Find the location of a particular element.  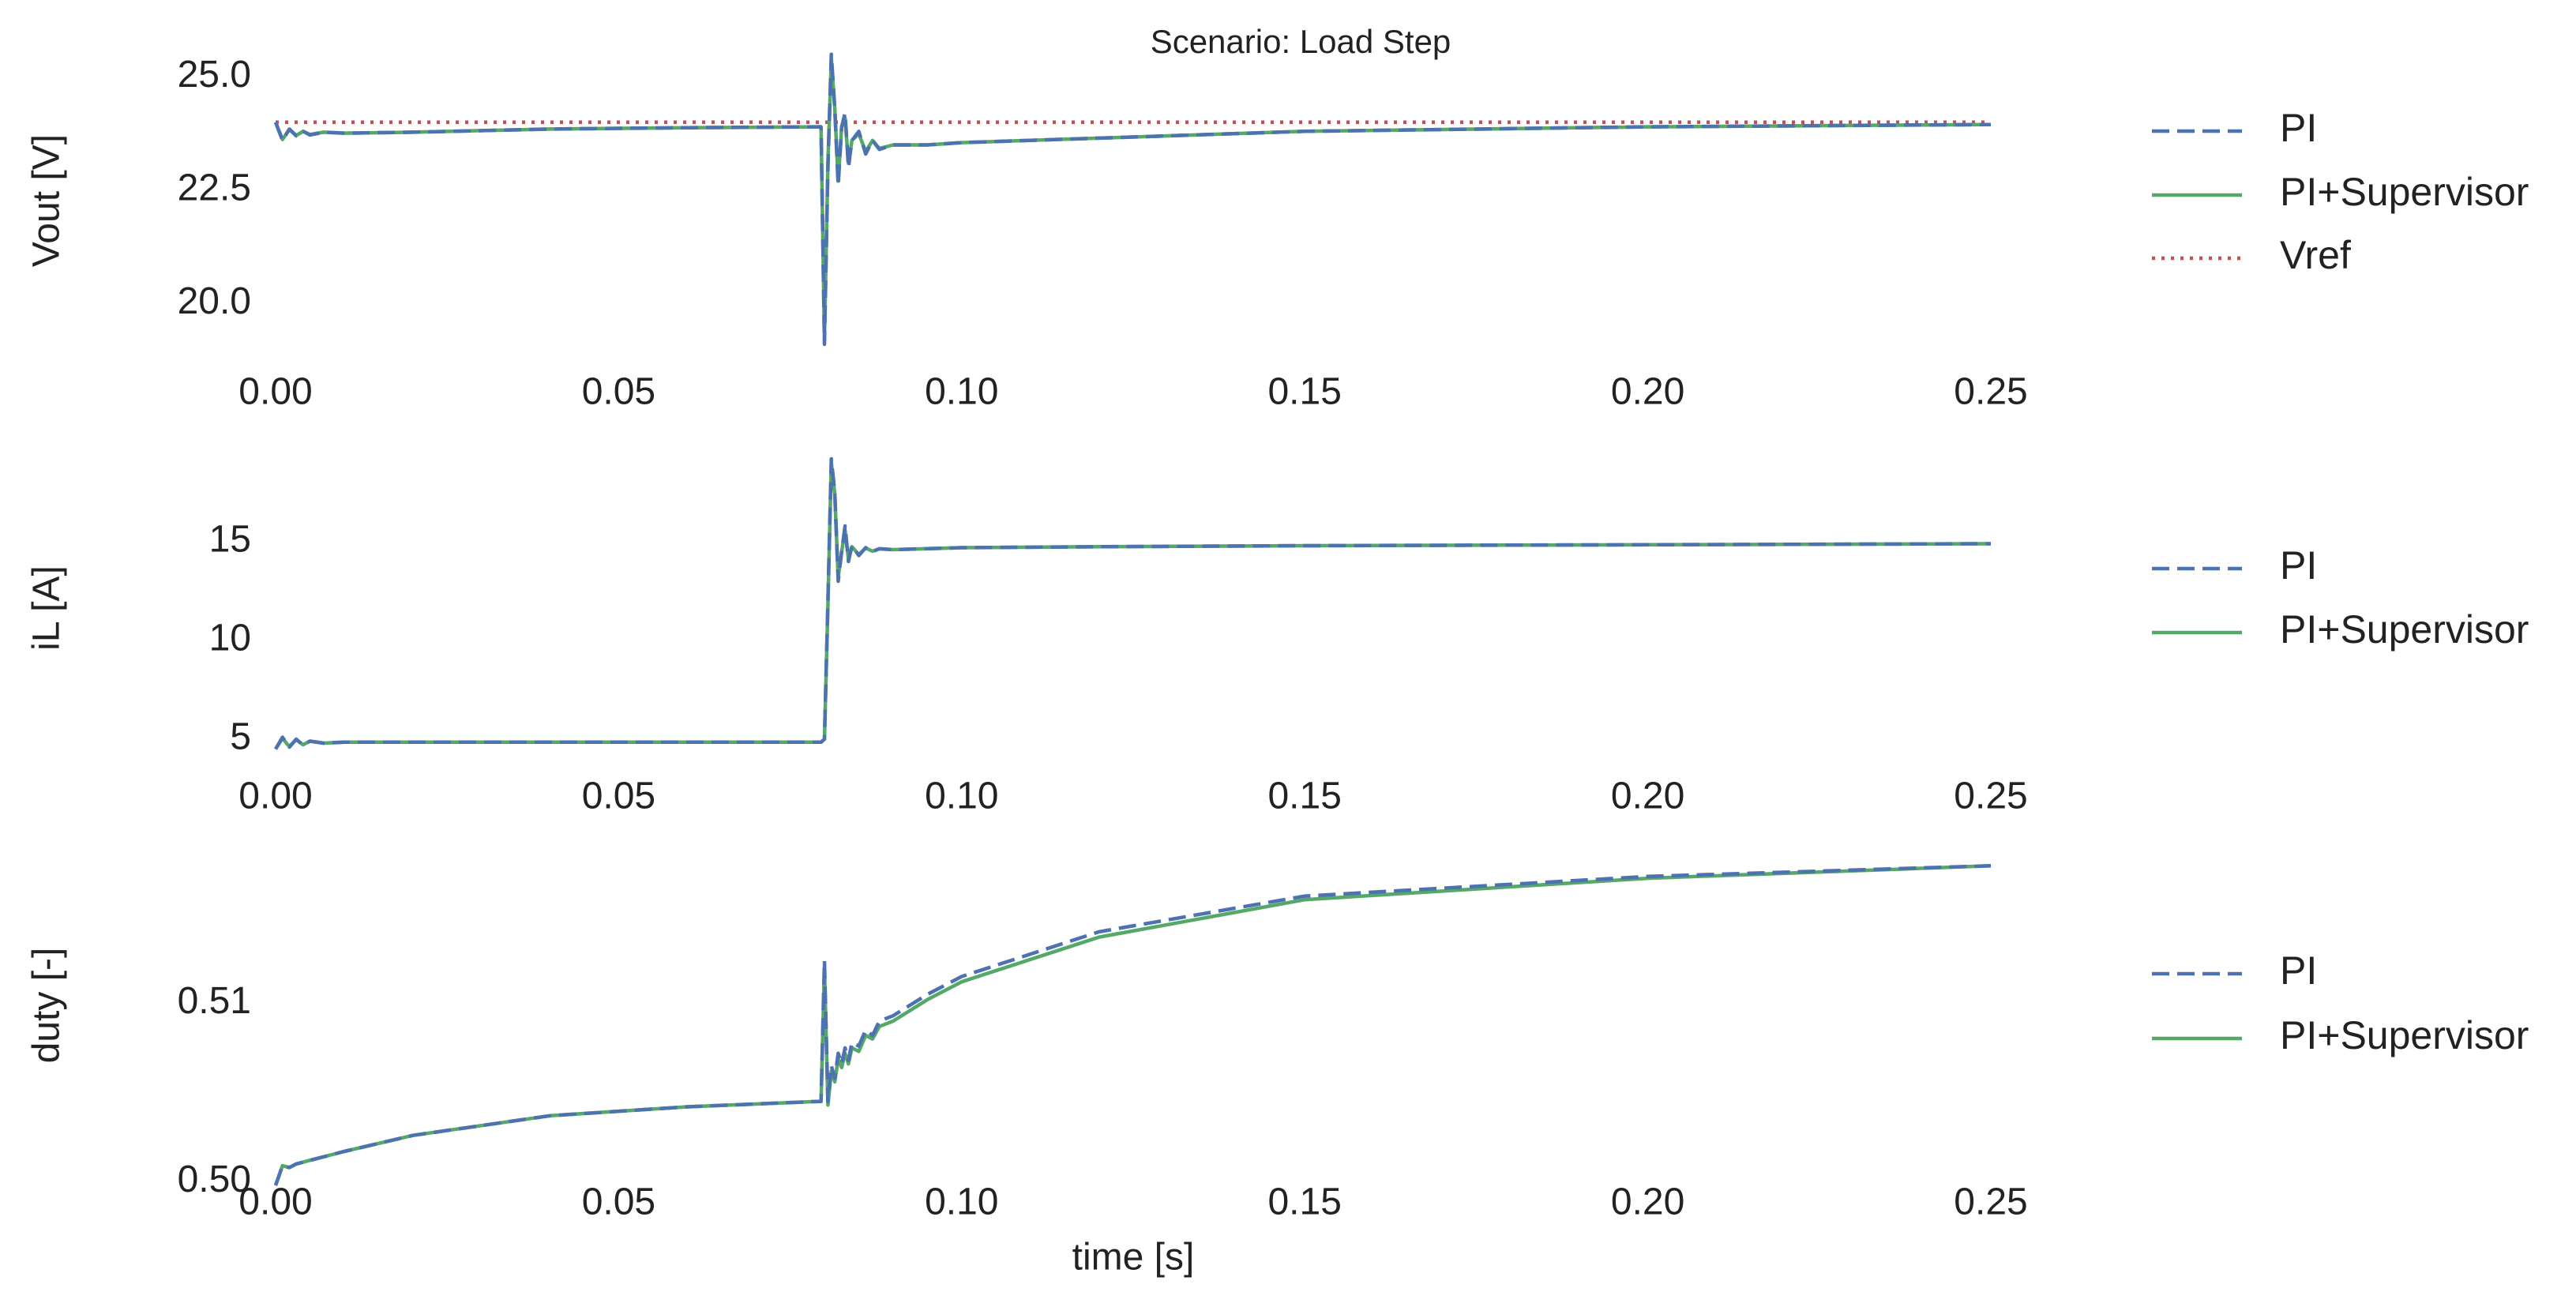

y-tick-label: 22.5 is located at coordinates (214, 188).